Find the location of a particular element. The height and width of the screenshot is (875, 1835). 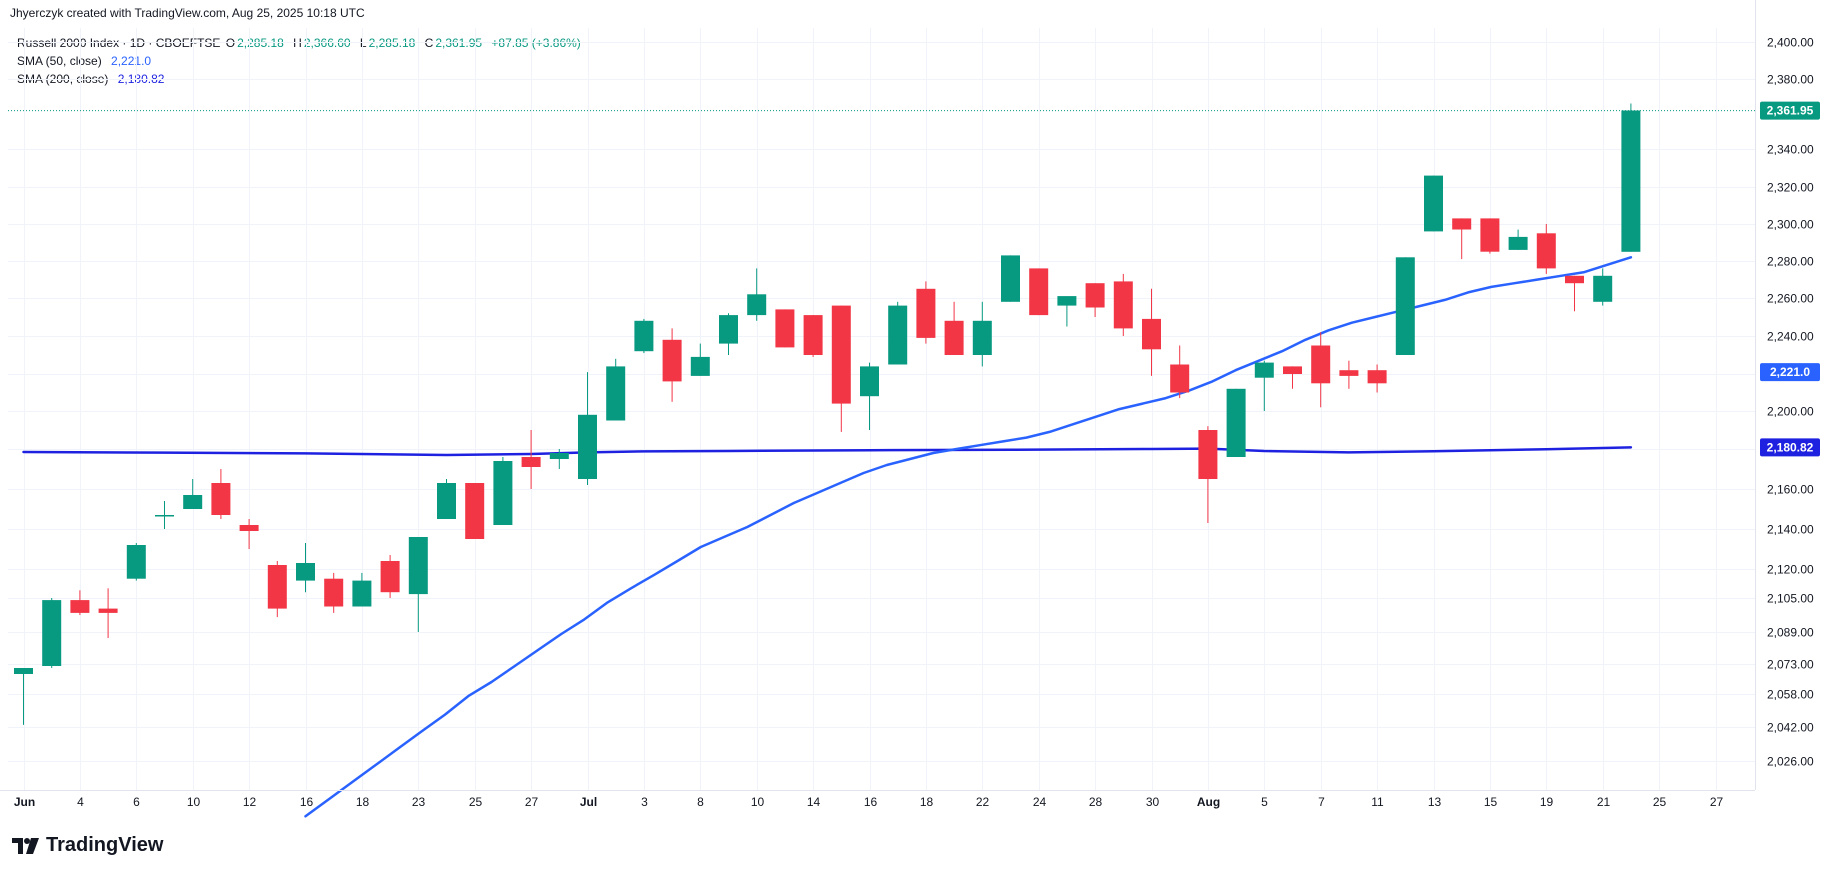

y-tick-label: 2,300.00 is located at coordinates (1790, 225).